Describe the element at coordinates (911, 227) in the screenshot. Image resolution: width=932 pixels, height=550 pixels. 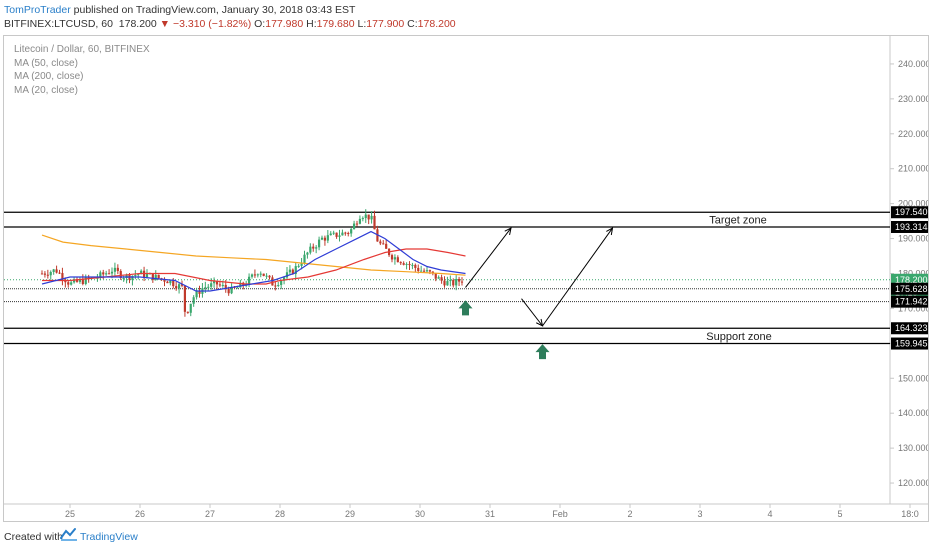
I see `price-tag-label: 193.314` at that location.